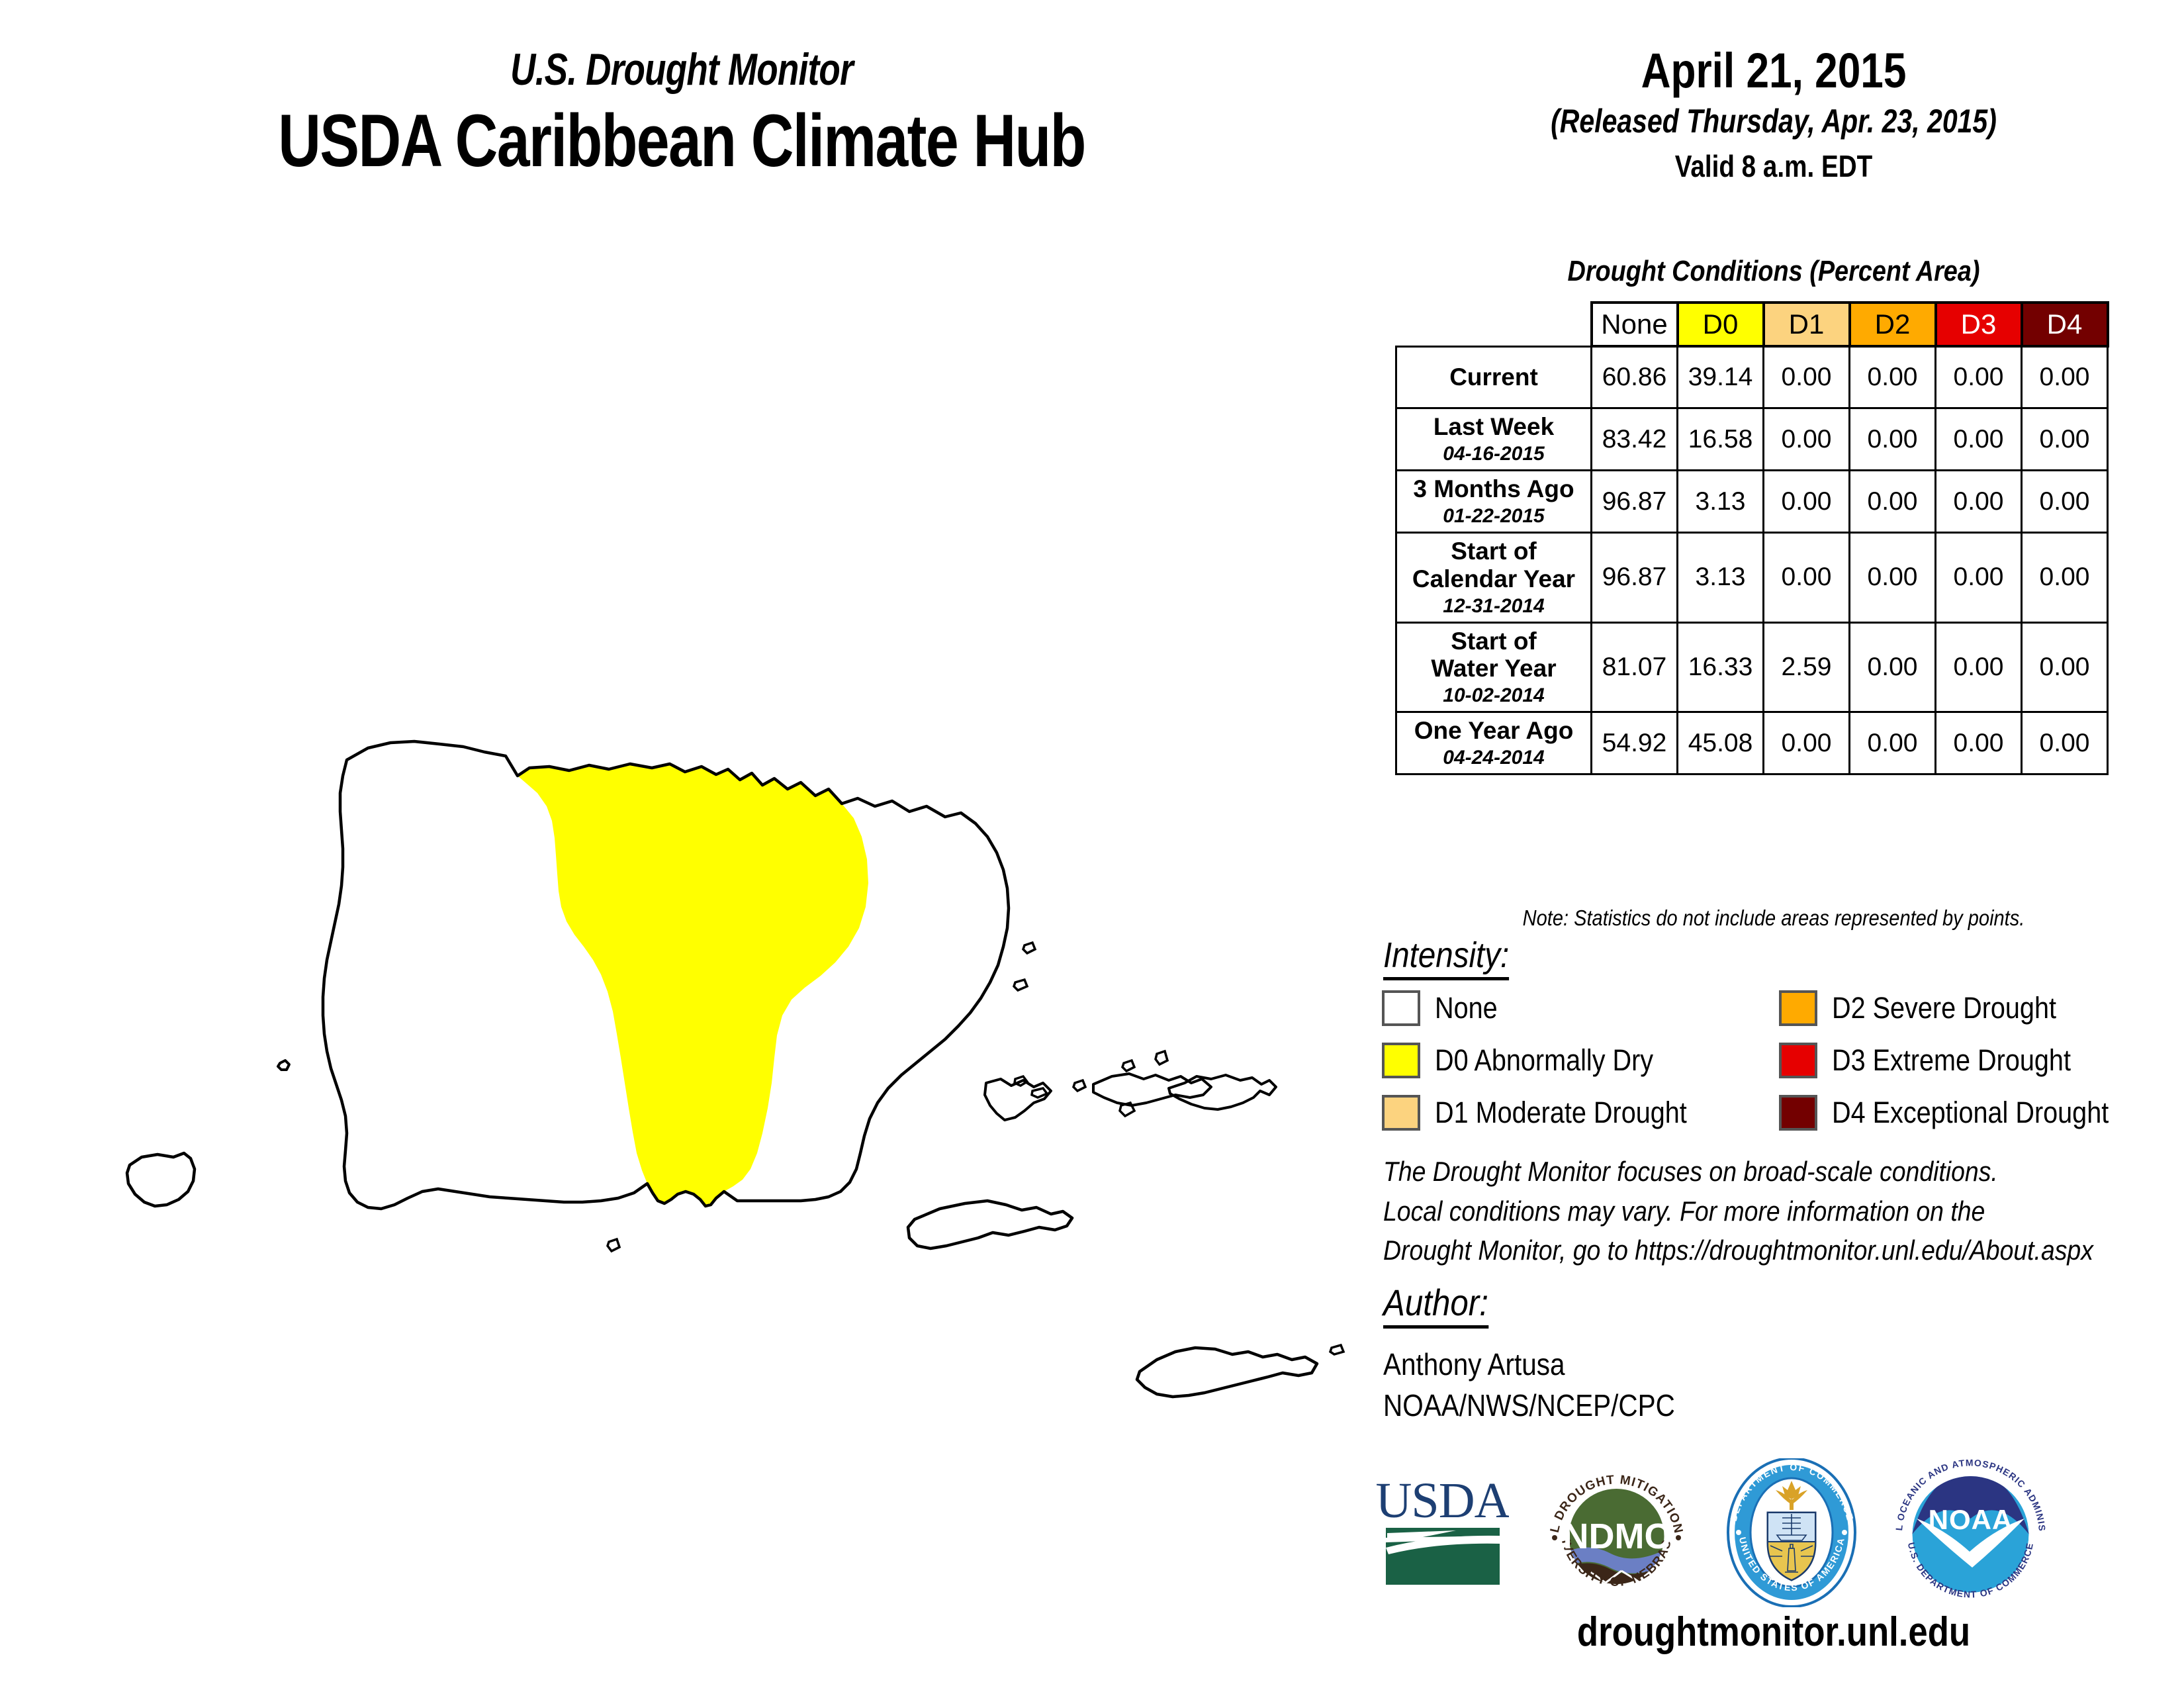 This screenshot has height=1688, width=2184. I want to click on usda-logo-svg: USDA, so click(1444, 1529).